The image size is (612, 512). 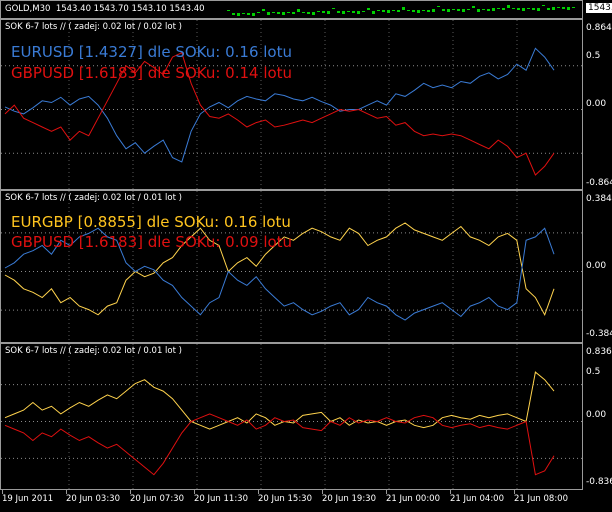 What do you see at coordinates (599, 199) in the screenshot?
I see `pane2-axis-max: 0.384` at bounding box center [599, 199].